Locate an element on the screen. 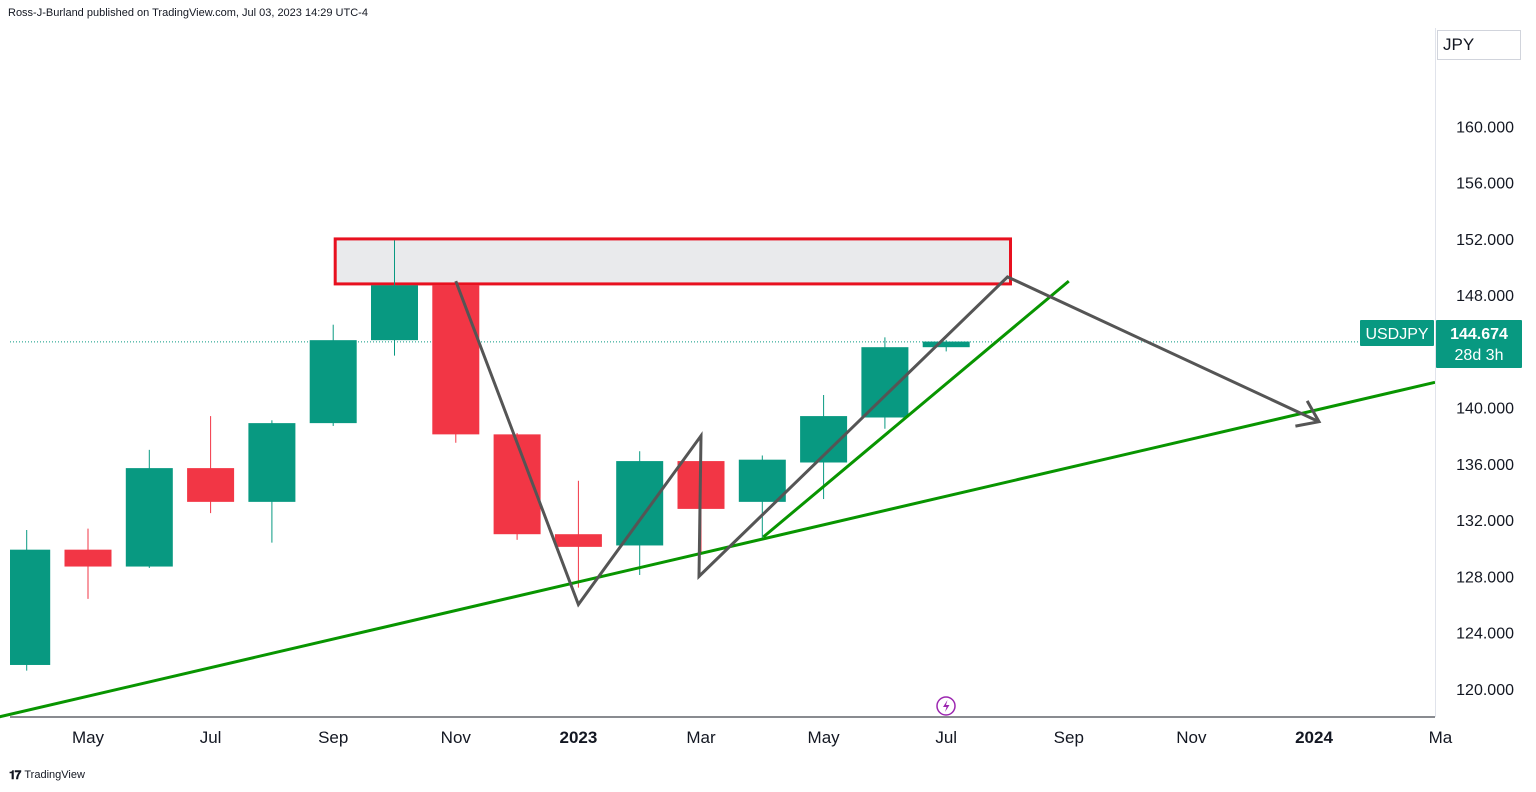 Image resolution: width=1536 pixels, height=792 pixels. y-tick-label: 156.000 is located at coordinates (1485, 184).